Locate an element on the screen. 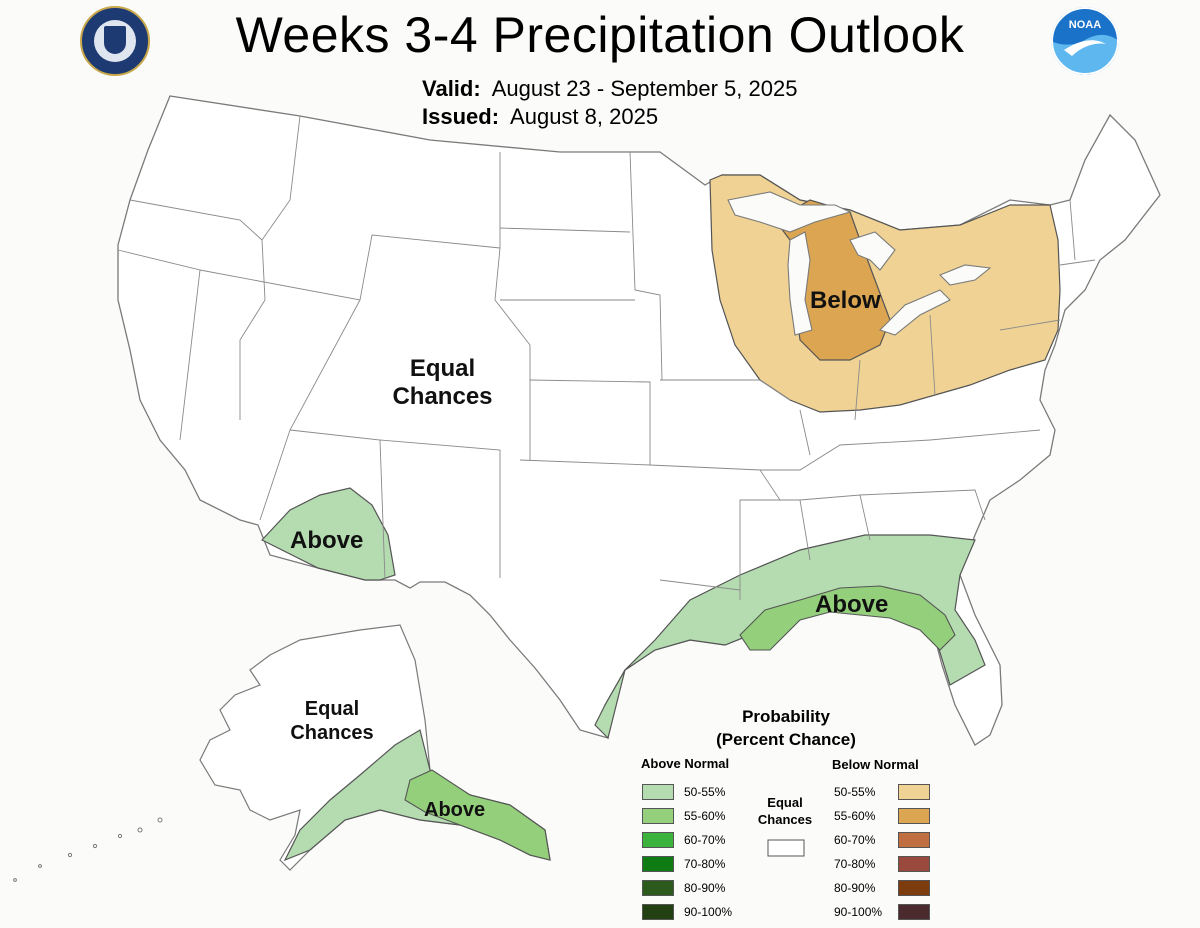 The width and height of the screenshot is (1200, 928). issued-line: Issued: August 8, 2025 is located at coordinates (609, 117).